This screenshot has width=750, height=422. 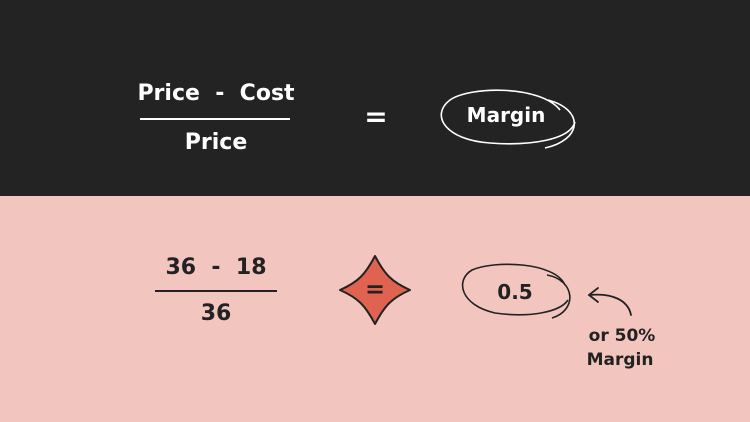 What do you see at coordinates (609, 301) in the screenshot?
I see `arrow-icon` at bounding box center [609, 301].